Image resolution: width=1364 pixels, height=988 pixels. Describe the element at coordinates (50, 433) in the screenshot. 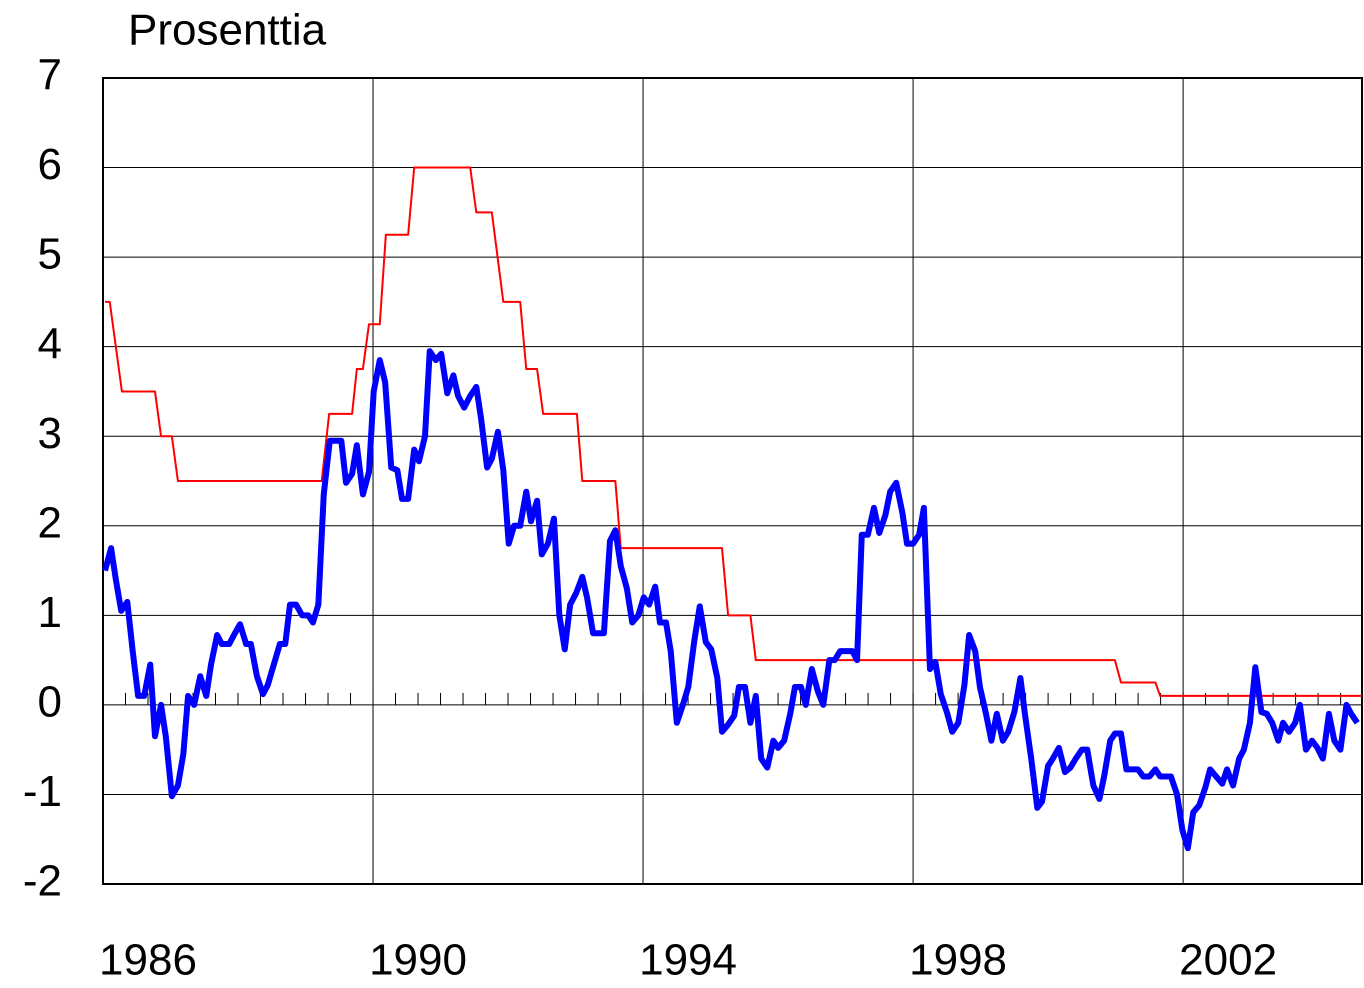

I see `y-tick-label: 3` at that location.